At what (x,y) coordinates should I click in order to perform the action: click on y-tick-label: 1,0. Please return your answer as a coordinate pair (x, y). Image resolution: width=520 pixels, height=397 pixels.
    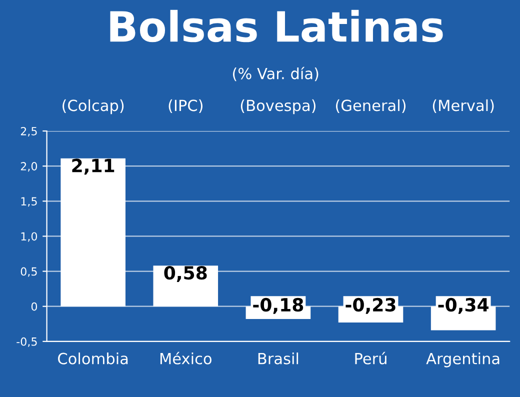
    Looking at the image, I should click on (29, 237).